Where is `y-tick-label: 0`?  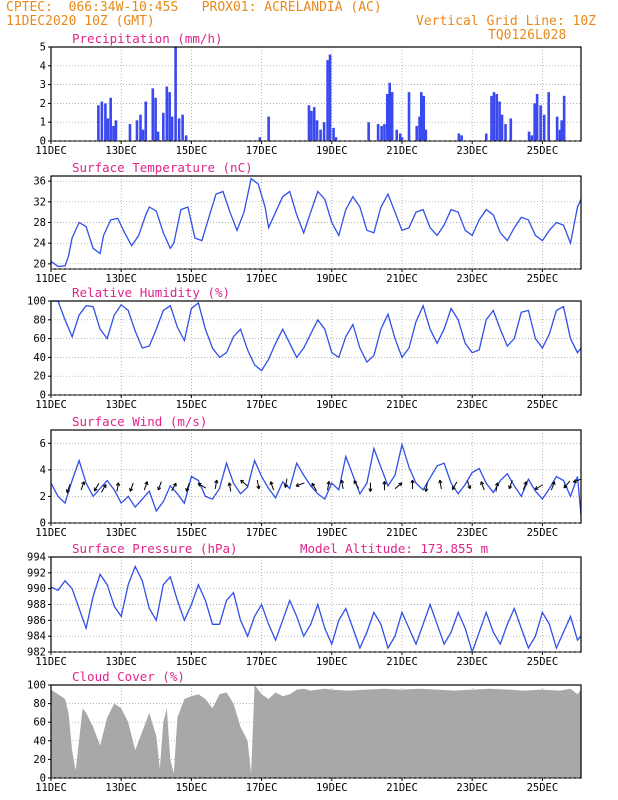
y-tick-label: 0 is located at coordinates (43, 142).